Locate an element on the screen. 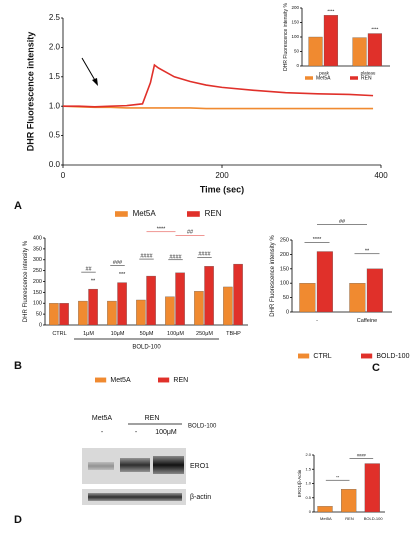 The height and width of the screenshot is (550, 415). x-axis-label: Time (sec) is located at coordinates (222, 189).